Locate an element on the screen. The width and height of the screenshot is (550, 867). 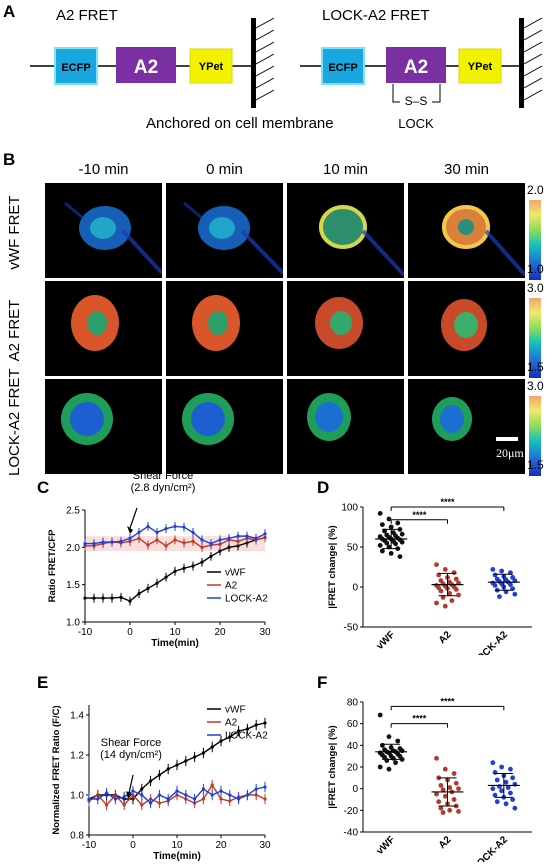
disulfide-label: S–S is located at coordinates (416, 101).